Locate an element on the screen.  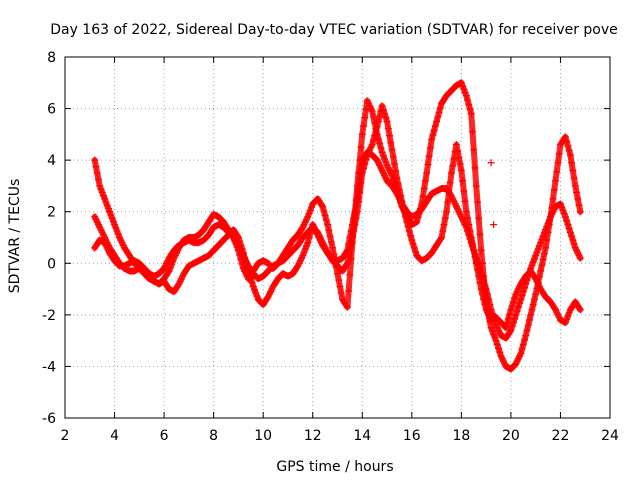
y-tick-label: -4 is located at coordinates (49, 367).